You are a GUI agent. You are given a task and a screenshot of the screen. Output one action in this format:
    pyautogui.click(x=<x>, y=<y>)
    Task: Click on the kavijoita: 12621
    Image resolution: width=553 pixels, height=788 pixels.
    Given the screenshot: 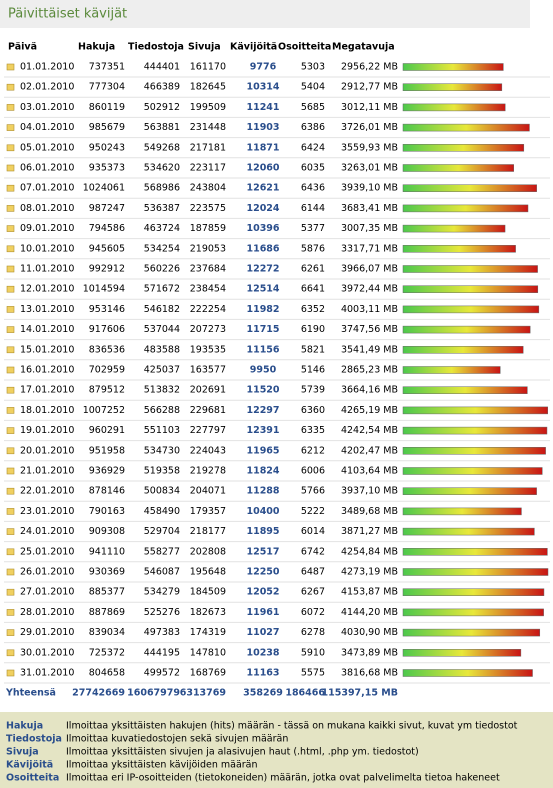 What is the action you would take?
    pyautogui.click(x=262, y=188)
    